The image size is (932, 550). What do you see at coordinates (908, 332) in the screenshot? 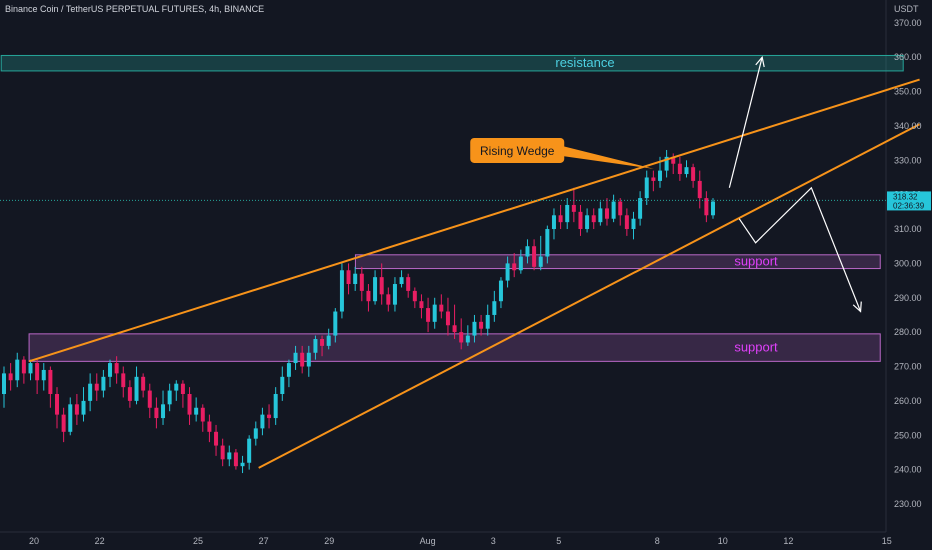
I see `y-tick-label: 280.00` at bounding box center [908, 332].